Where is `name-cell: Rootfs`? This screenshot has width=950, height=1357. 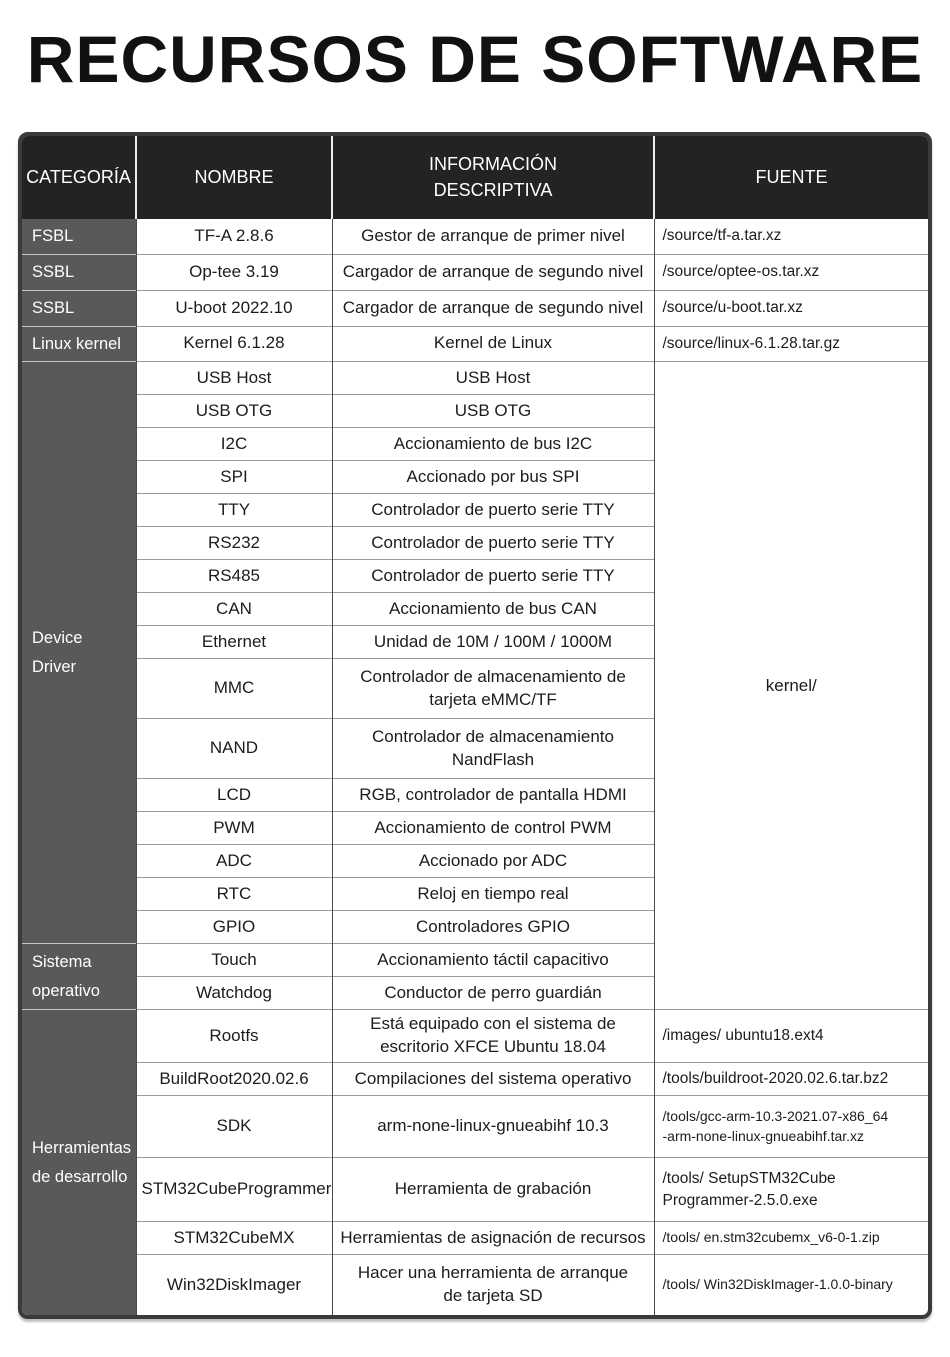 name-cell: Rootfs is located at coordinates (233, 1036).